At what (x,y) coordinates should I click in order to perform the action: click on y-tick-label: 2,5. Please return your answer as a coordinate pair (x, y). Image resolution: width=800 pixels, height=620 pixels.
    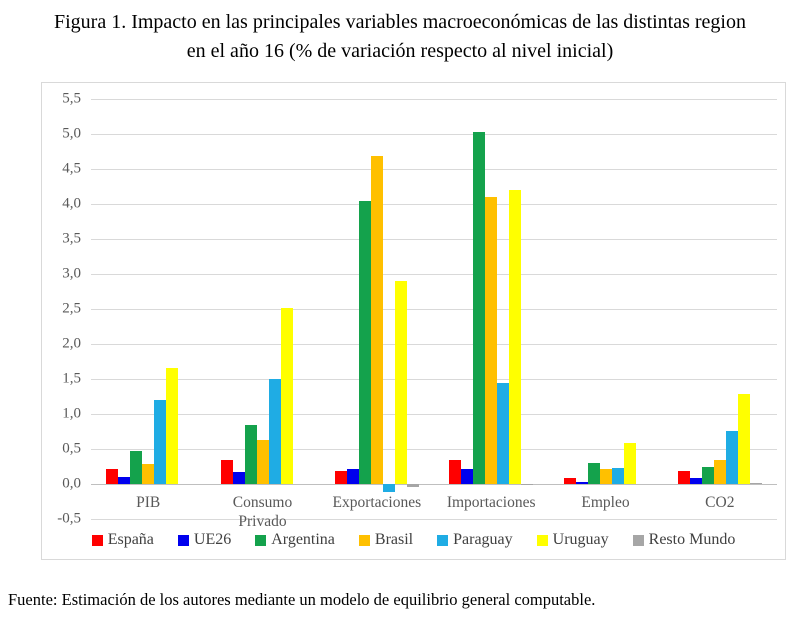
    Looking at the image, I should click on (71, 308).